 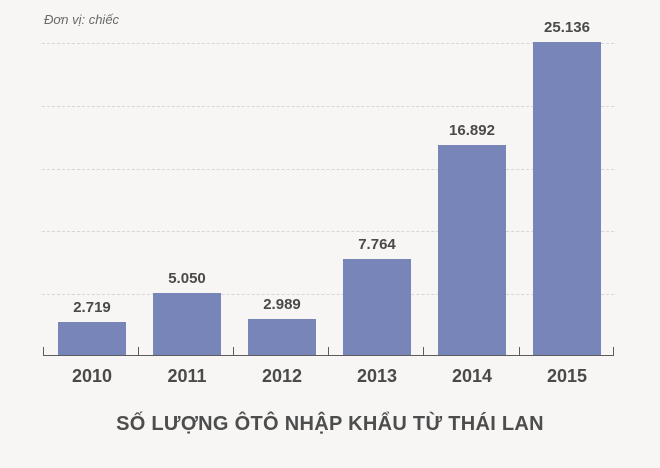 What do you see at coordinates (472, 130) in the screenshot?
I see `value-label-2014: 16.892` at bounding box center [472, 130].